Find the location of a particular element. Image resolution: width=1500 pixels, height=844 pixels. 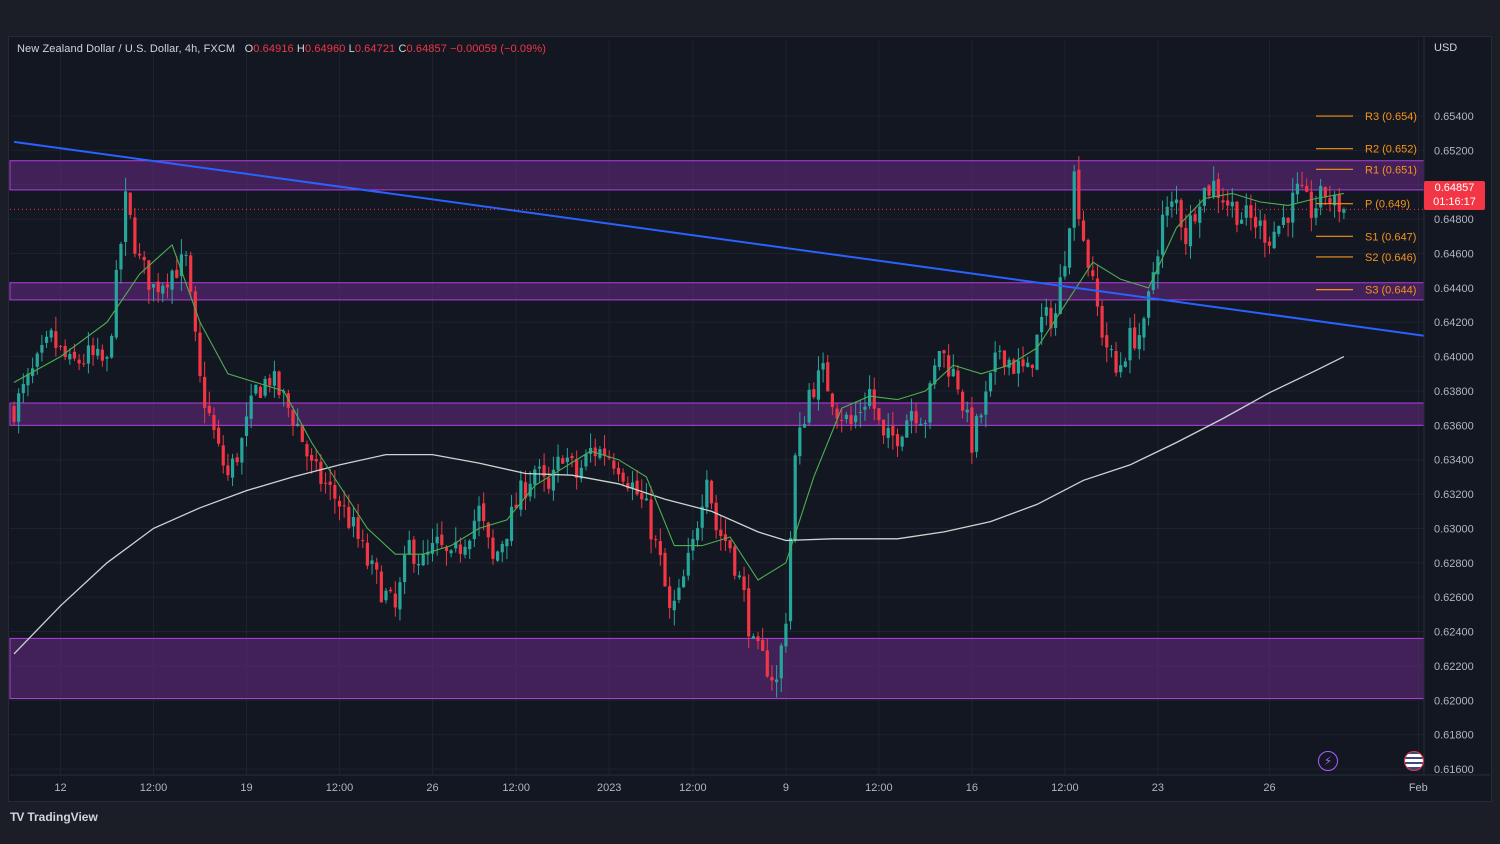

tradingview-brand: TradingView is located at coordinates (62, 817).